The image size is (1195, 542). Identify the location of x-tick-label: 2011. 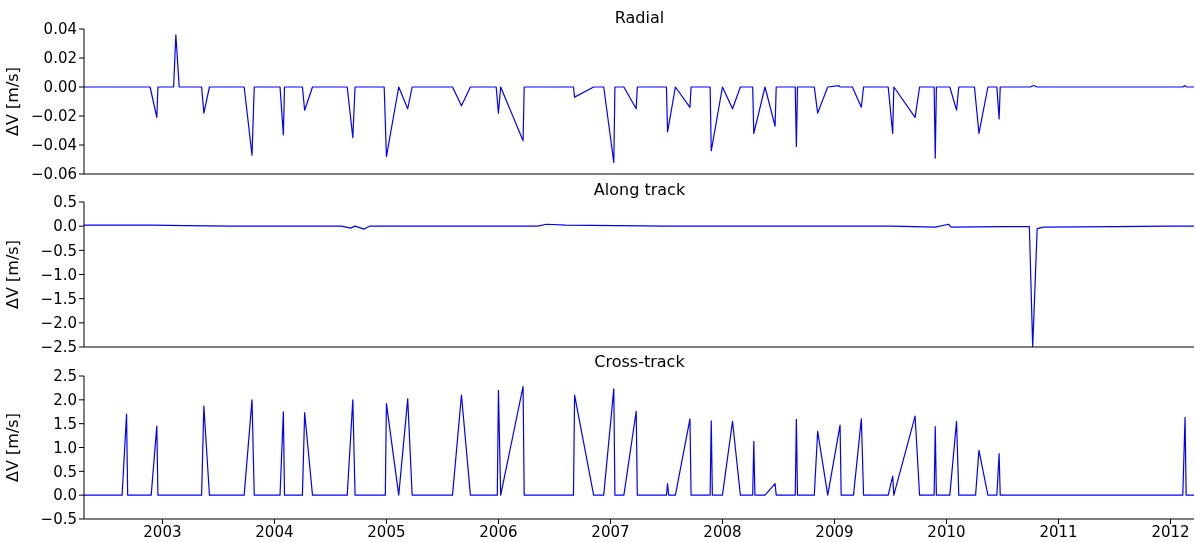
(1058, 531).